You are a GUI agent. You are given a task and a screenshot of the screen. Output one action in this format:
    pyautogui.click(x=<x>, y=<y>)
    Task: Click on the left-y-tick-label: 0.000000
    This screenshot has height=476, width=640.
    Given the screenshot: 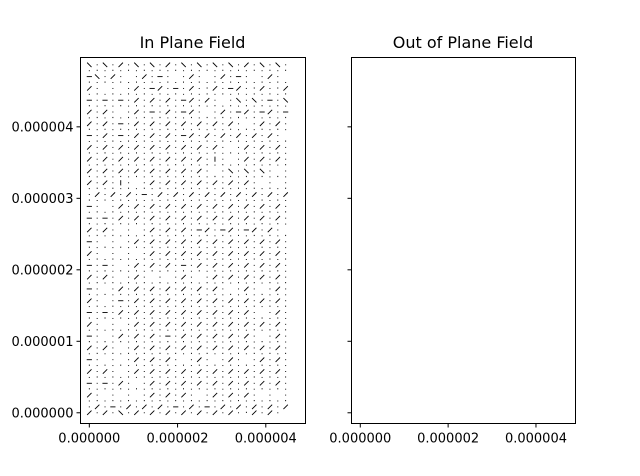 What is the action you would take?
    pyautogui.click(x=42, y=413)
    